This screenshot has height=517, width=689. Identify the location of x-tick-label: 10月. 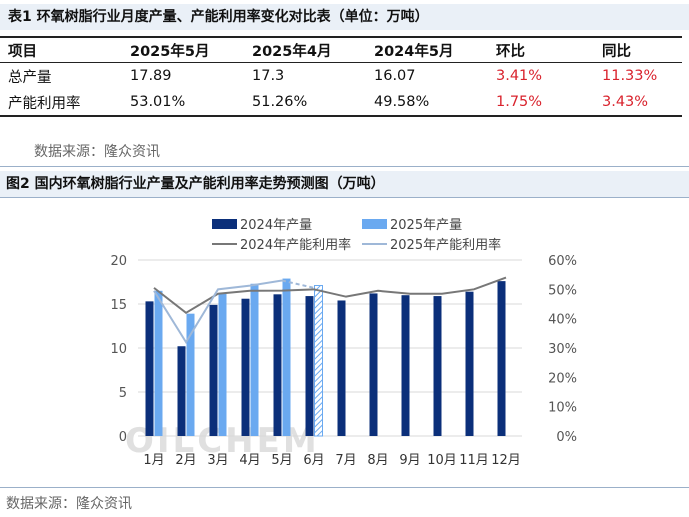
(442, 460).